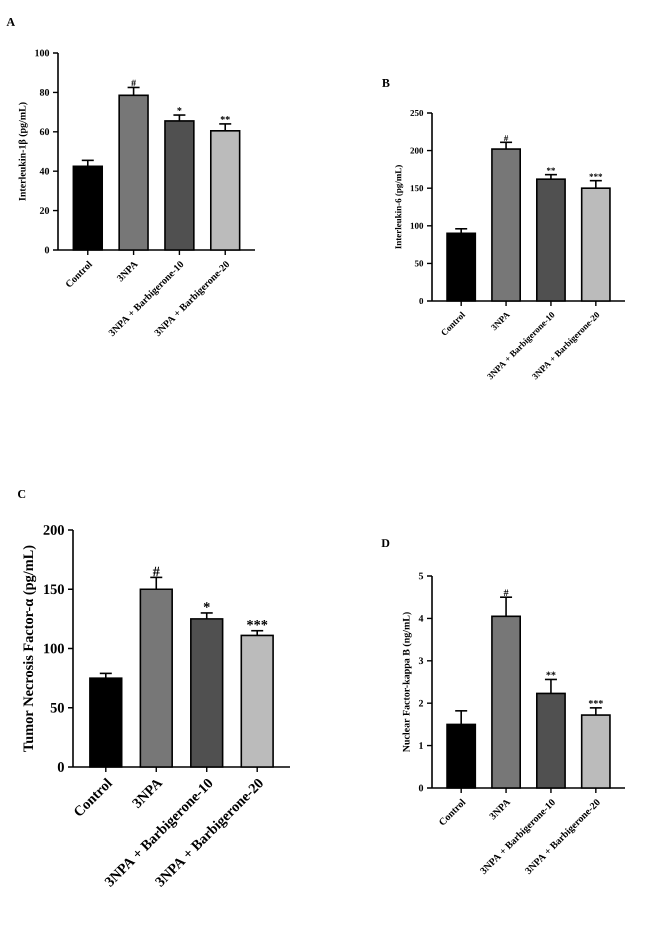 This screenshot has width=647, height=944. Describe the element at coordinates (386, 83) in the screenshot. I see `chart-title: B` at that location.